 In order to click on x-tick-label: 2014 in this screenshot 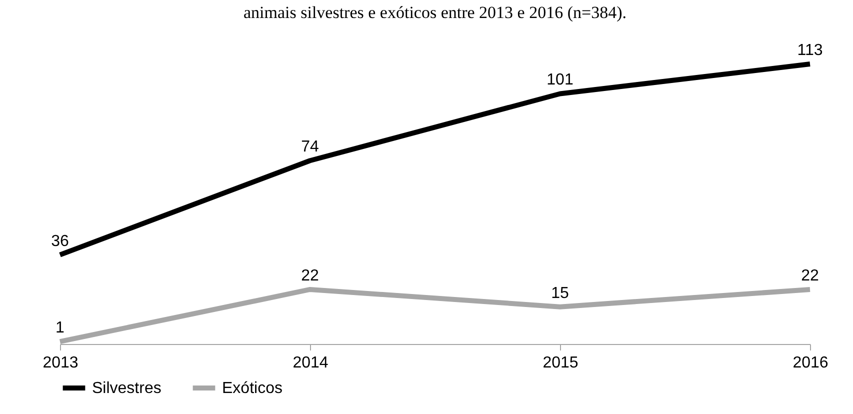, I will do `click(310, 363)`.